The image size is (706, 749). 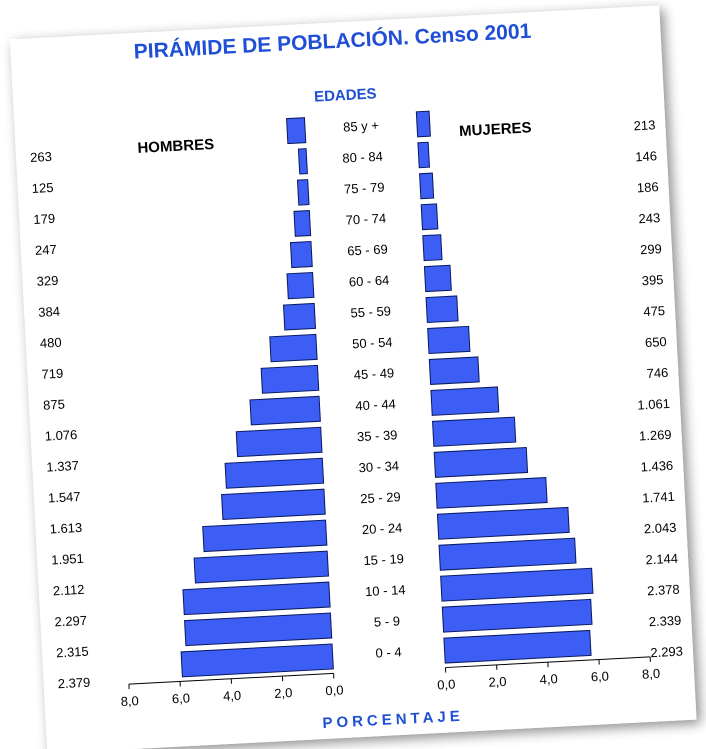 I want to click on series-name: HOMBRES, so click(x=175, y=146).